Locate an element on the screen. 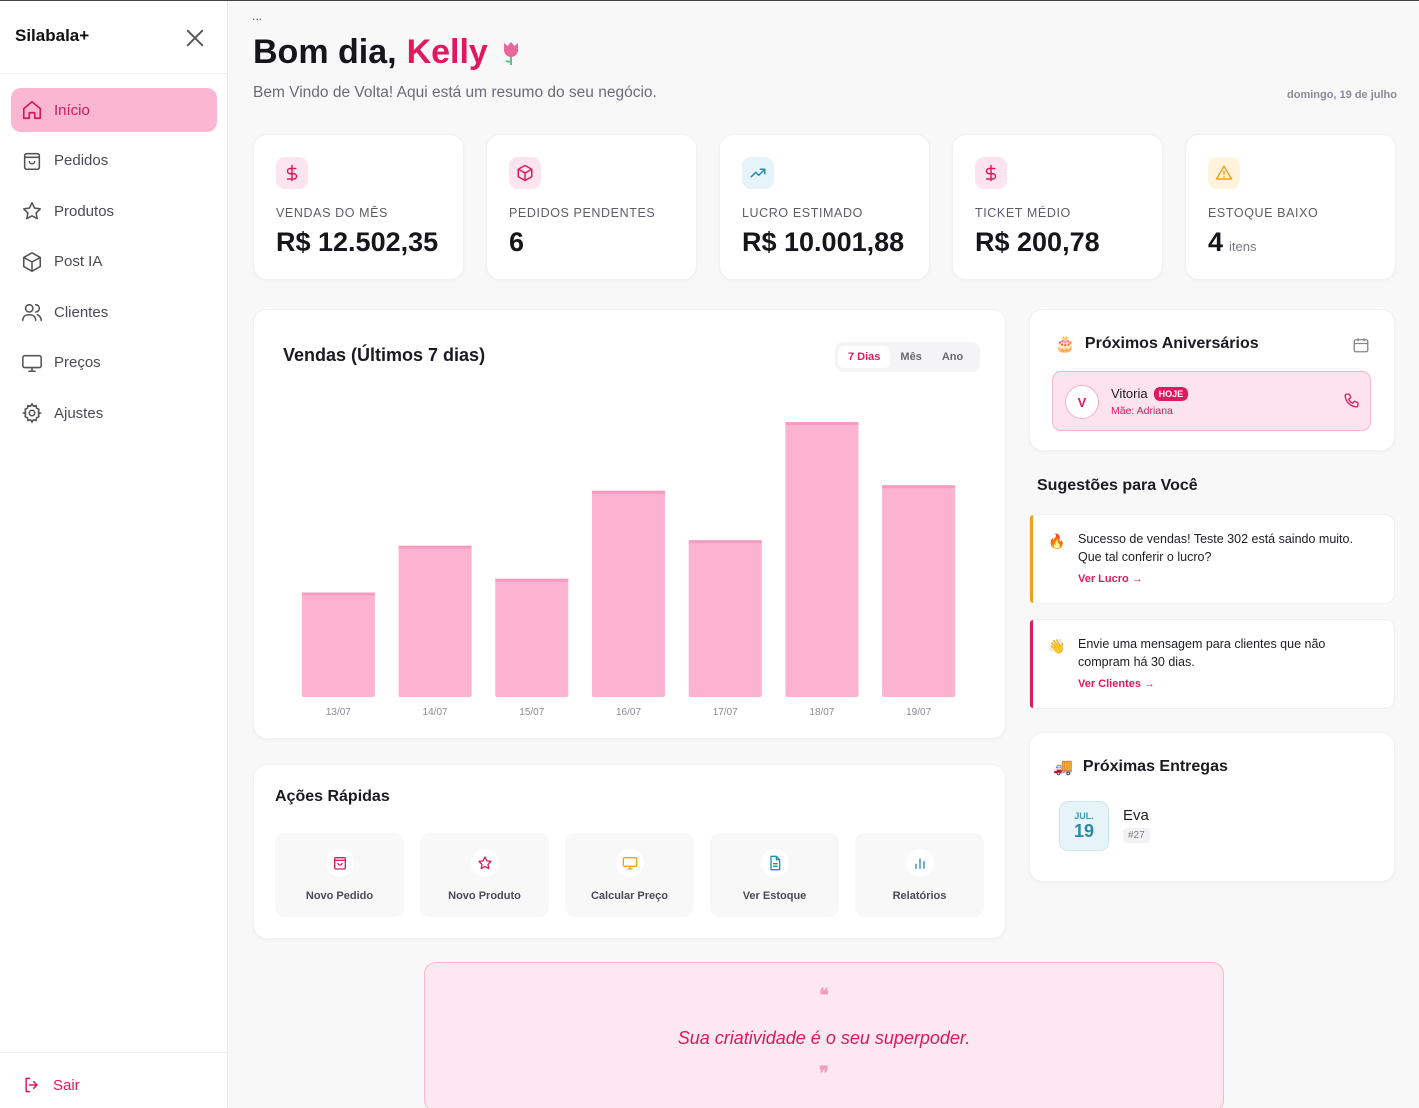 This screenshot has width=1419, height=1108. quote-text: Sua criatividade é o seu superpoder. is located at coordinates (824, 1038).